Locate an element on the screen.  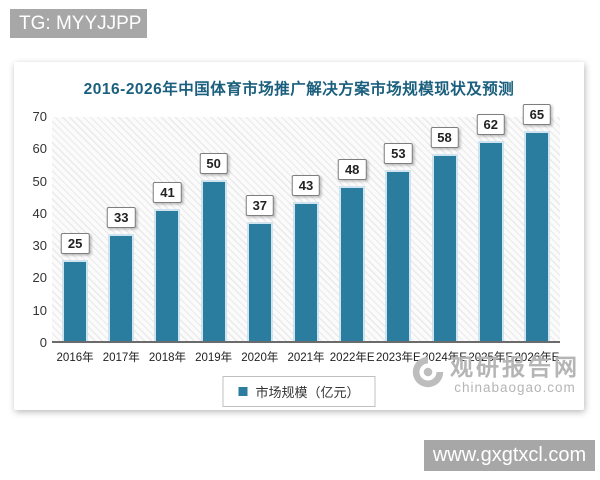
bar-value-label: 58 is located at coordinates (444, 137).